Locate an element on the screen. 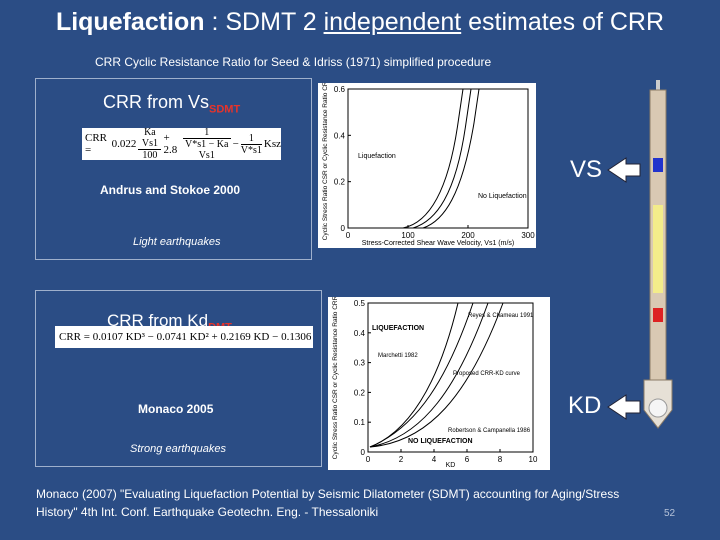  x-tick-label: 200 is located at coordinates (468, 235).